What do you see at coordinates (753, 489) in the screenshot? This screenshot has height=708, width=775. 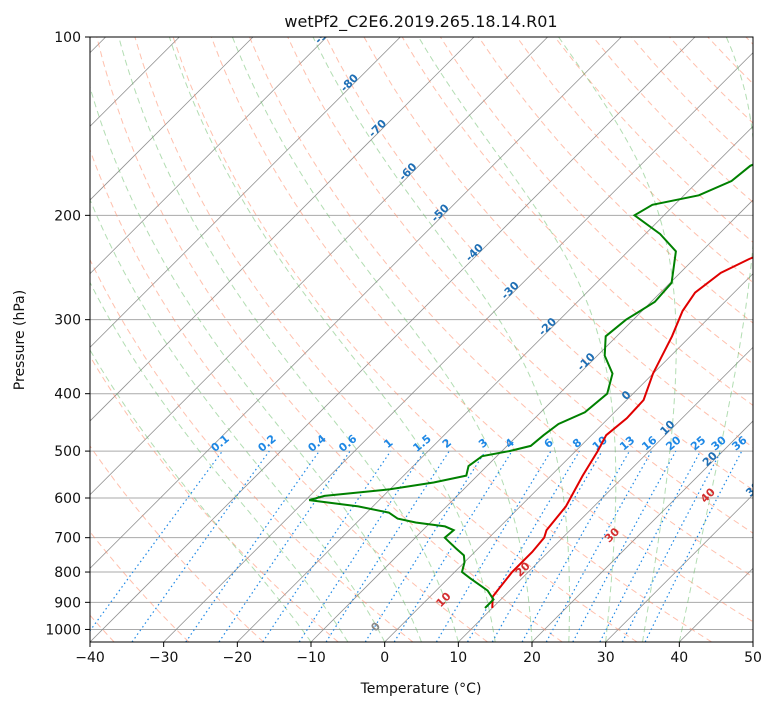 I see `dry-adiabat-label: 30` at bounding box center [753, 489].